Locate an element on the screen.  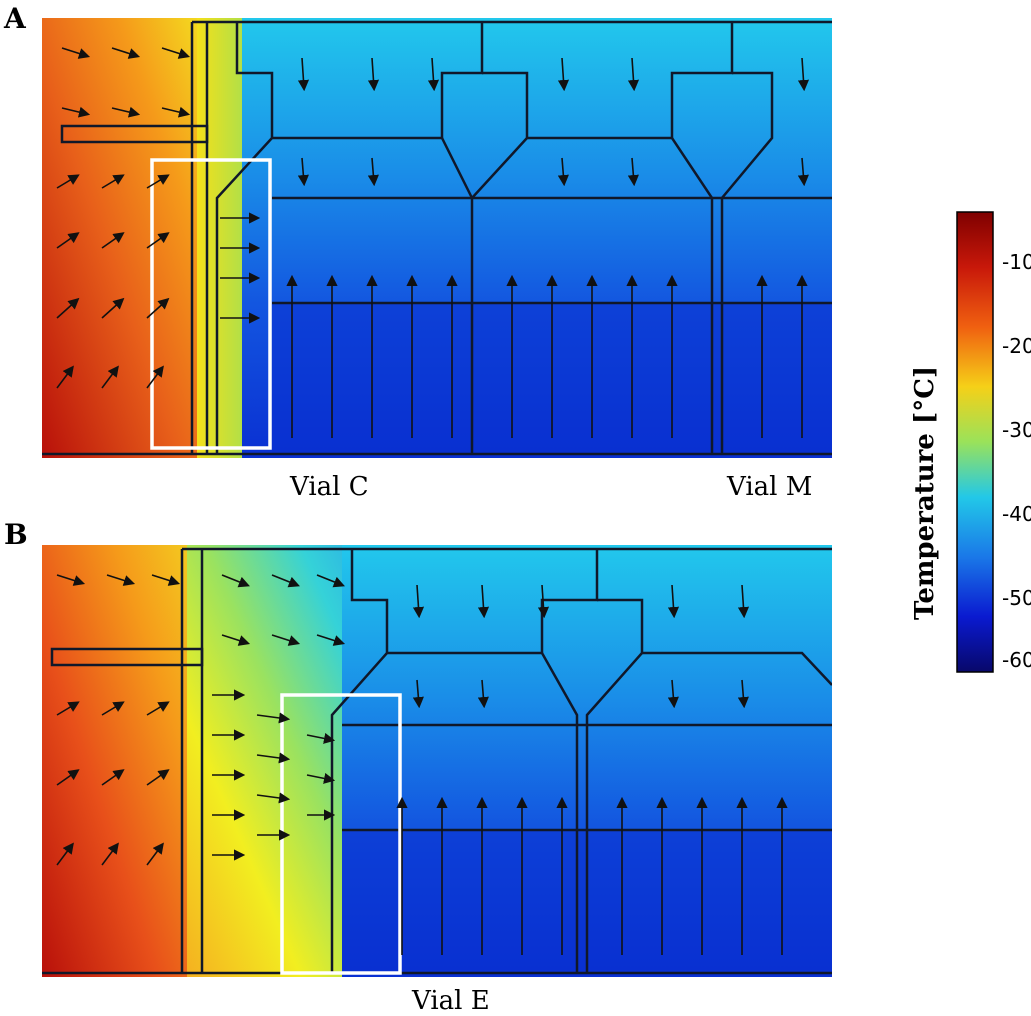
vial-m-label: Vial M is located at coordinates (770, 487).